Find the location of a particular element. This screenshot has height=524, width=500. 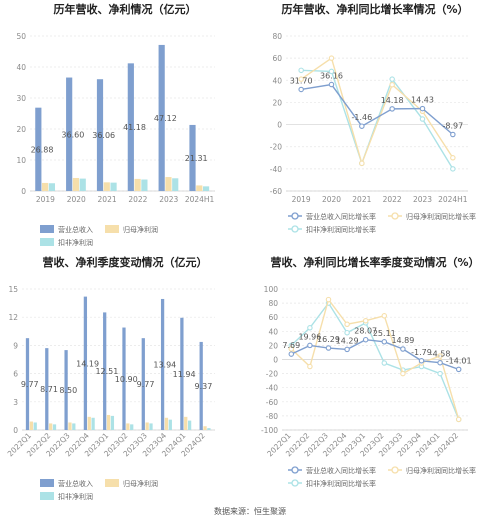

data-source: 数据来源：恒生聚源 is located at coordinates (250, 511).